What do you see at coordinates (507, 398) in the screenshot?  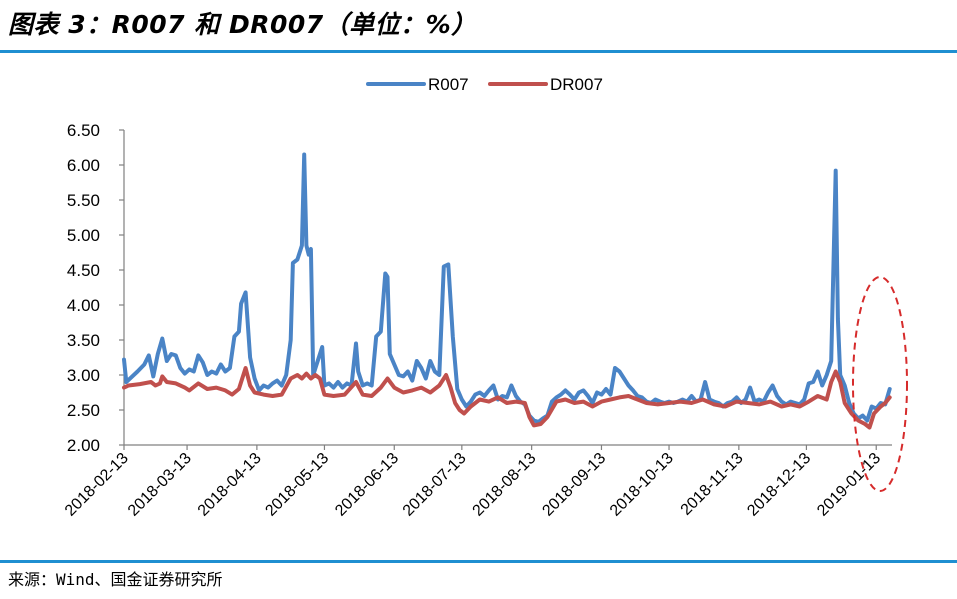 I see `dr007-line` at bounding box center [507, 398].